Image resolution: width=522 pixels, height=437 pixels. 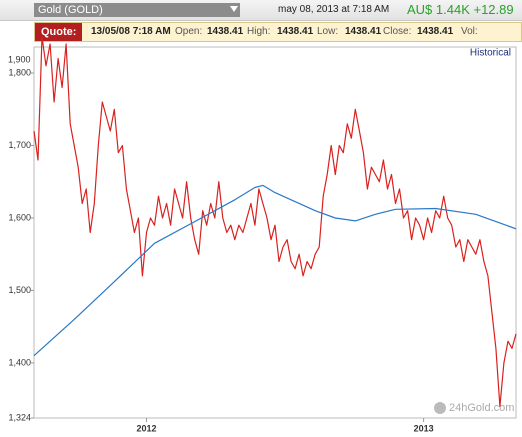 I want to click on price: AU$ 1.44K +12.89, so click(x=460, y=9).